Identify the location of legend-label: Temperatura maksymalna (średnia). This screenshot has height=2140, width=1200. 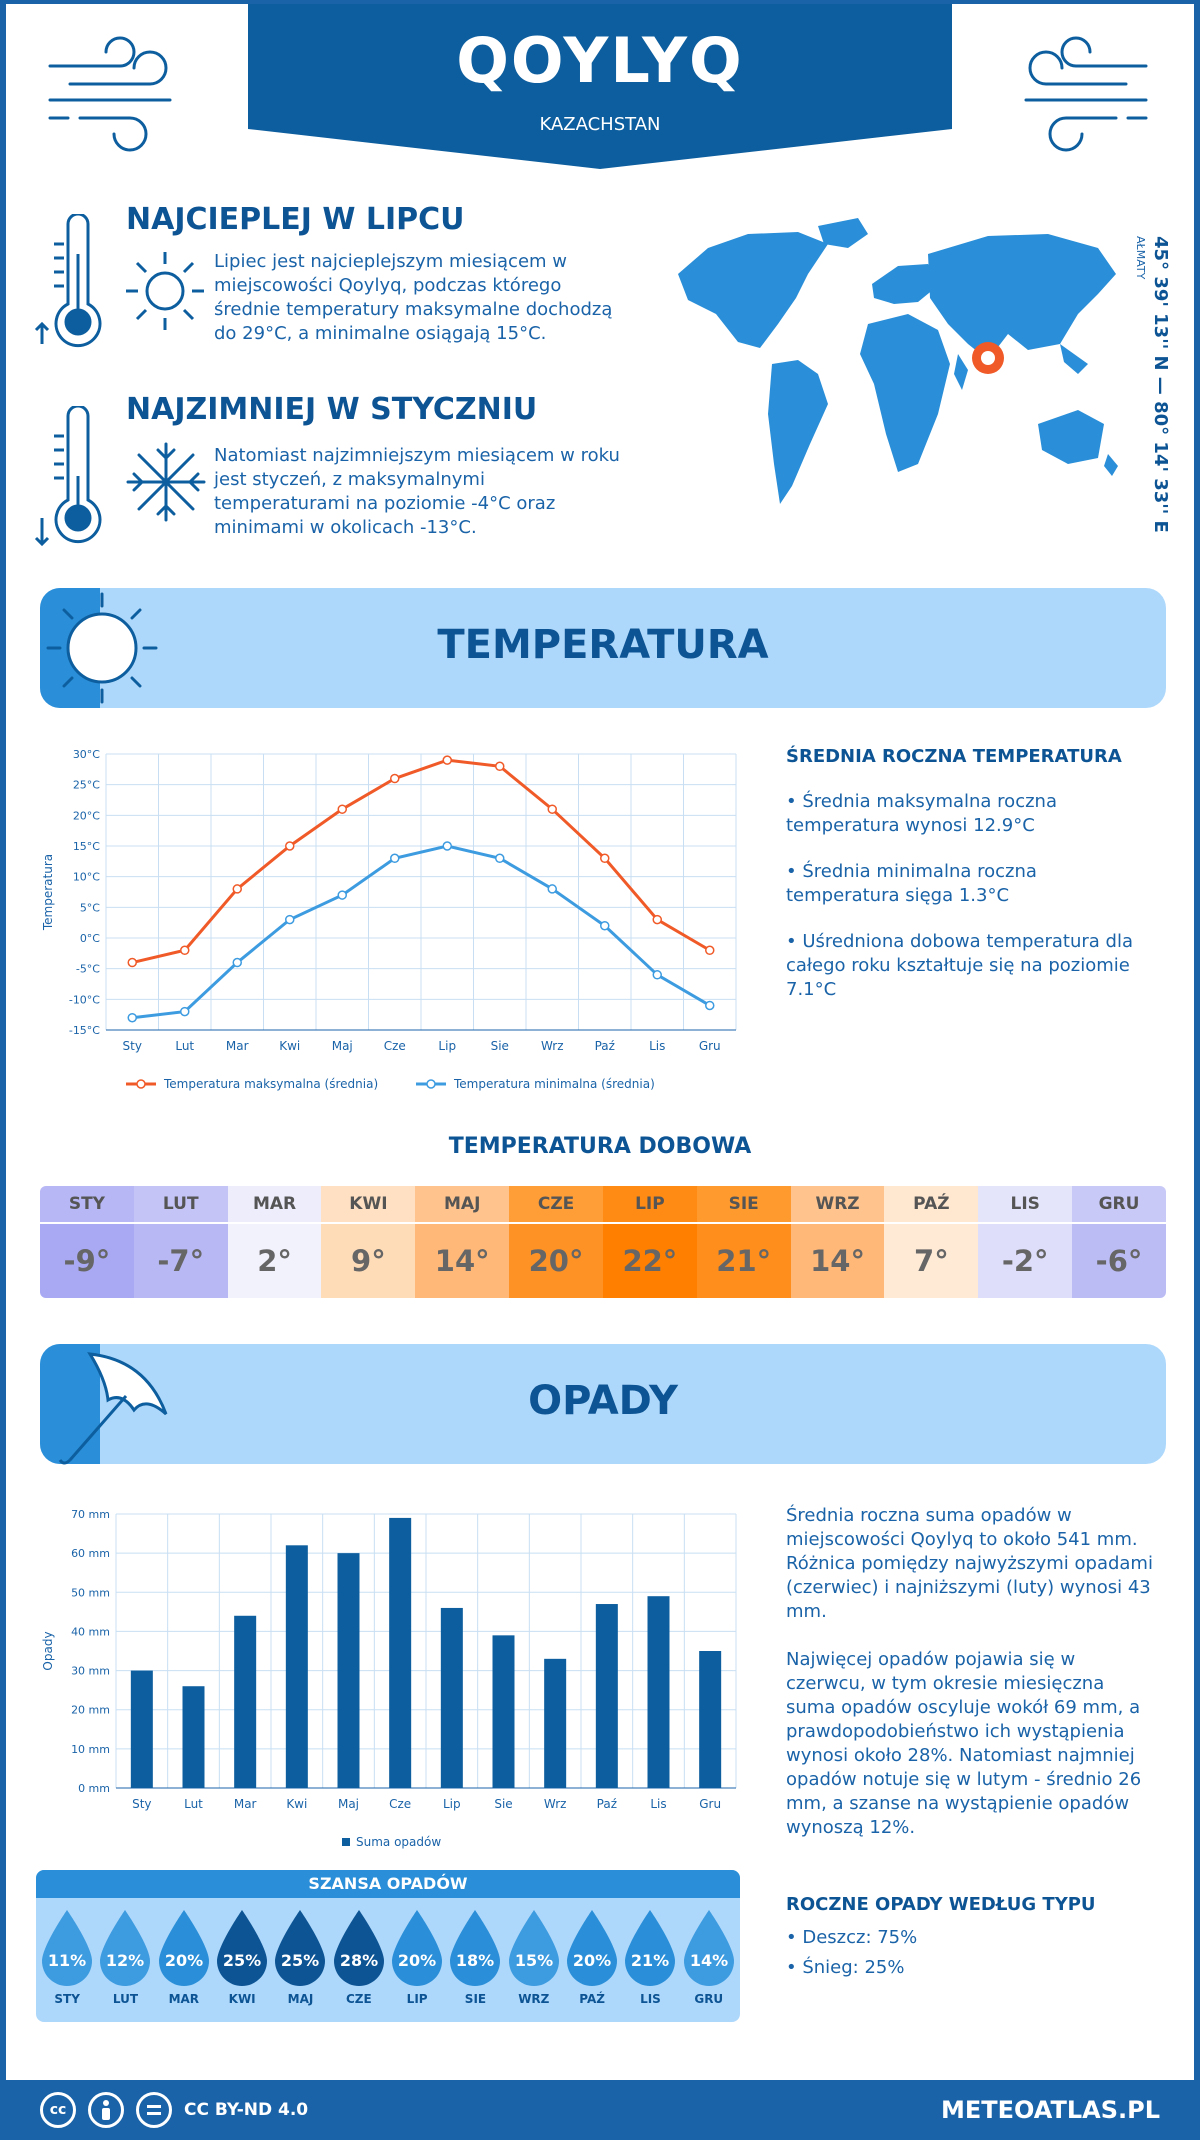
(270, 1084).